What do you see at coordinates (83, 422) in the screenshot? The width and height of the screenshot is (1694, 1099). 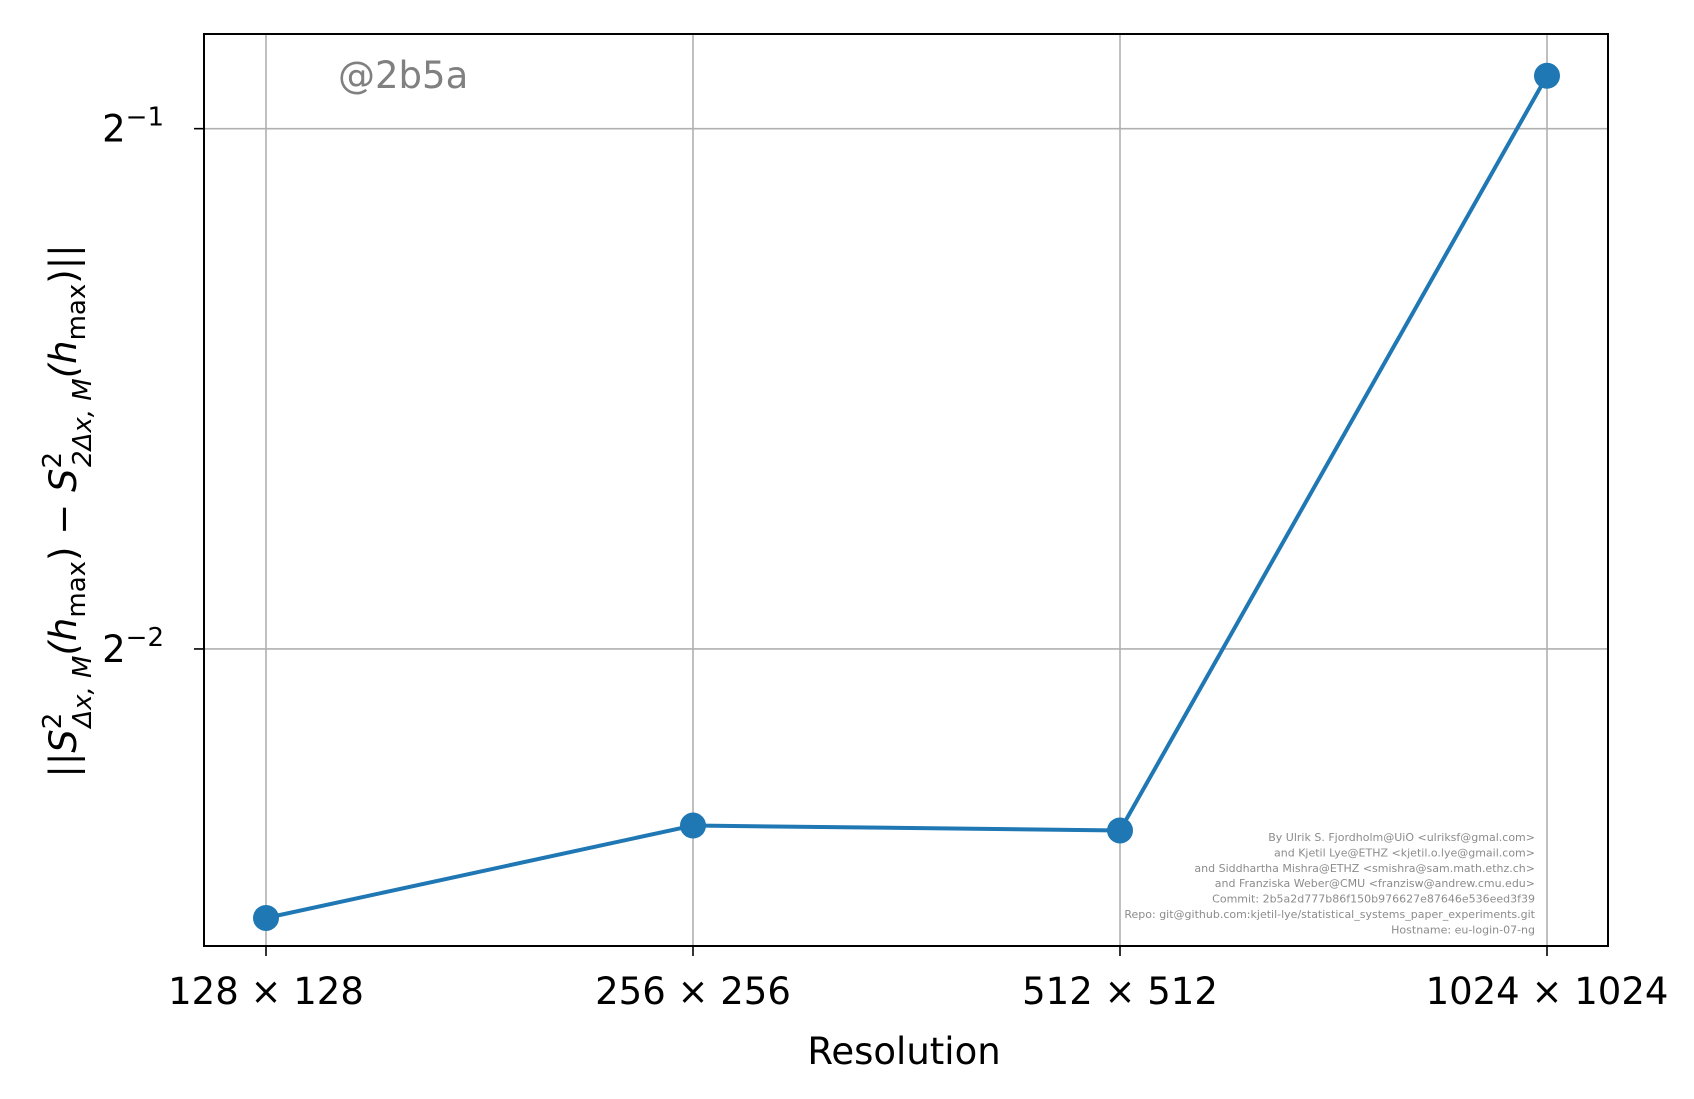 I see `y-label-sub2: 2Δx, M` at bounding box center [83, 422].